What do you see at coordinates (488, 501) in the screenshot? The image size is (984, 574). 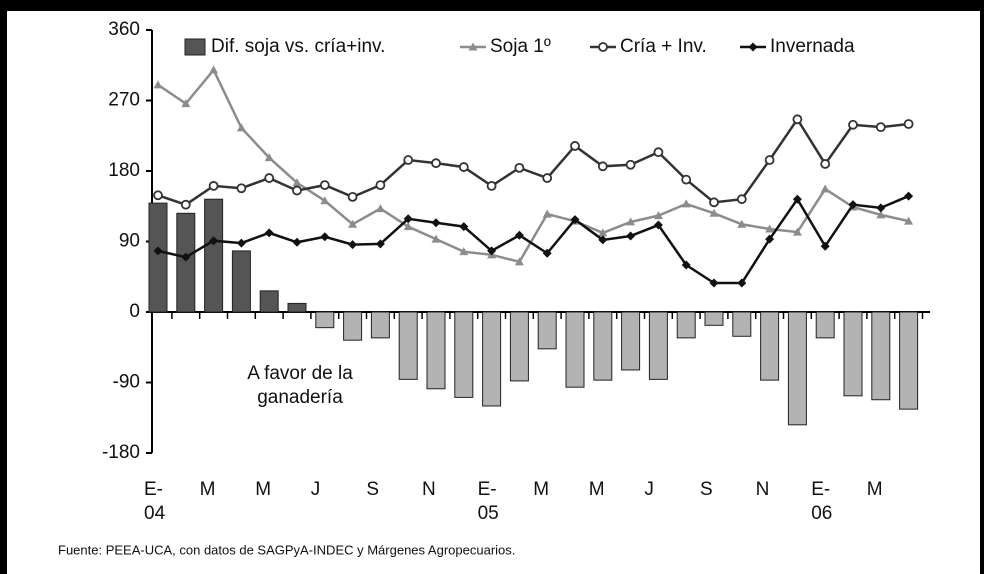 I see `x-tick-label: E- 05` at bounding box center [488, 501].